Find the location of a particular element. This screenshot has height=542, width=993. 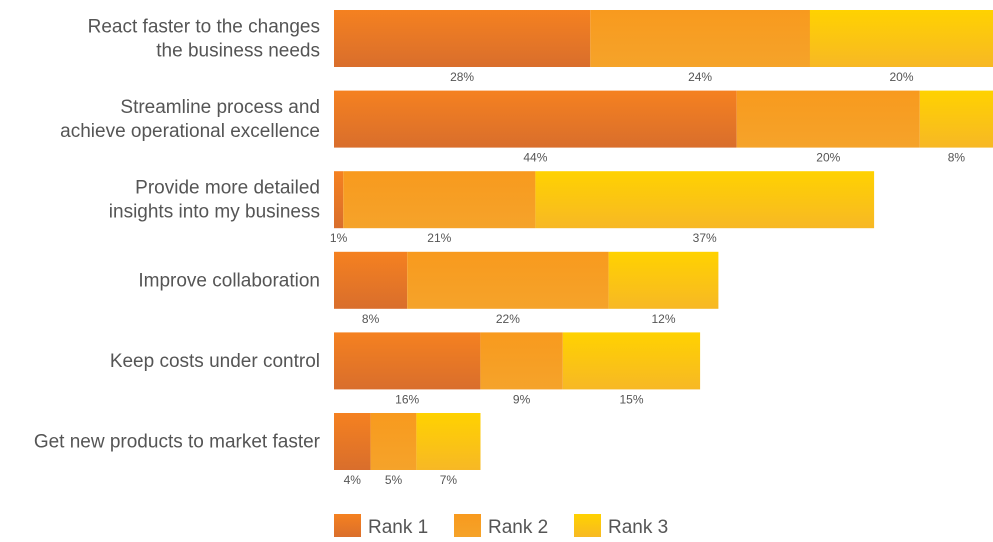

value-label: 15% is located at coordinates (631, 399).